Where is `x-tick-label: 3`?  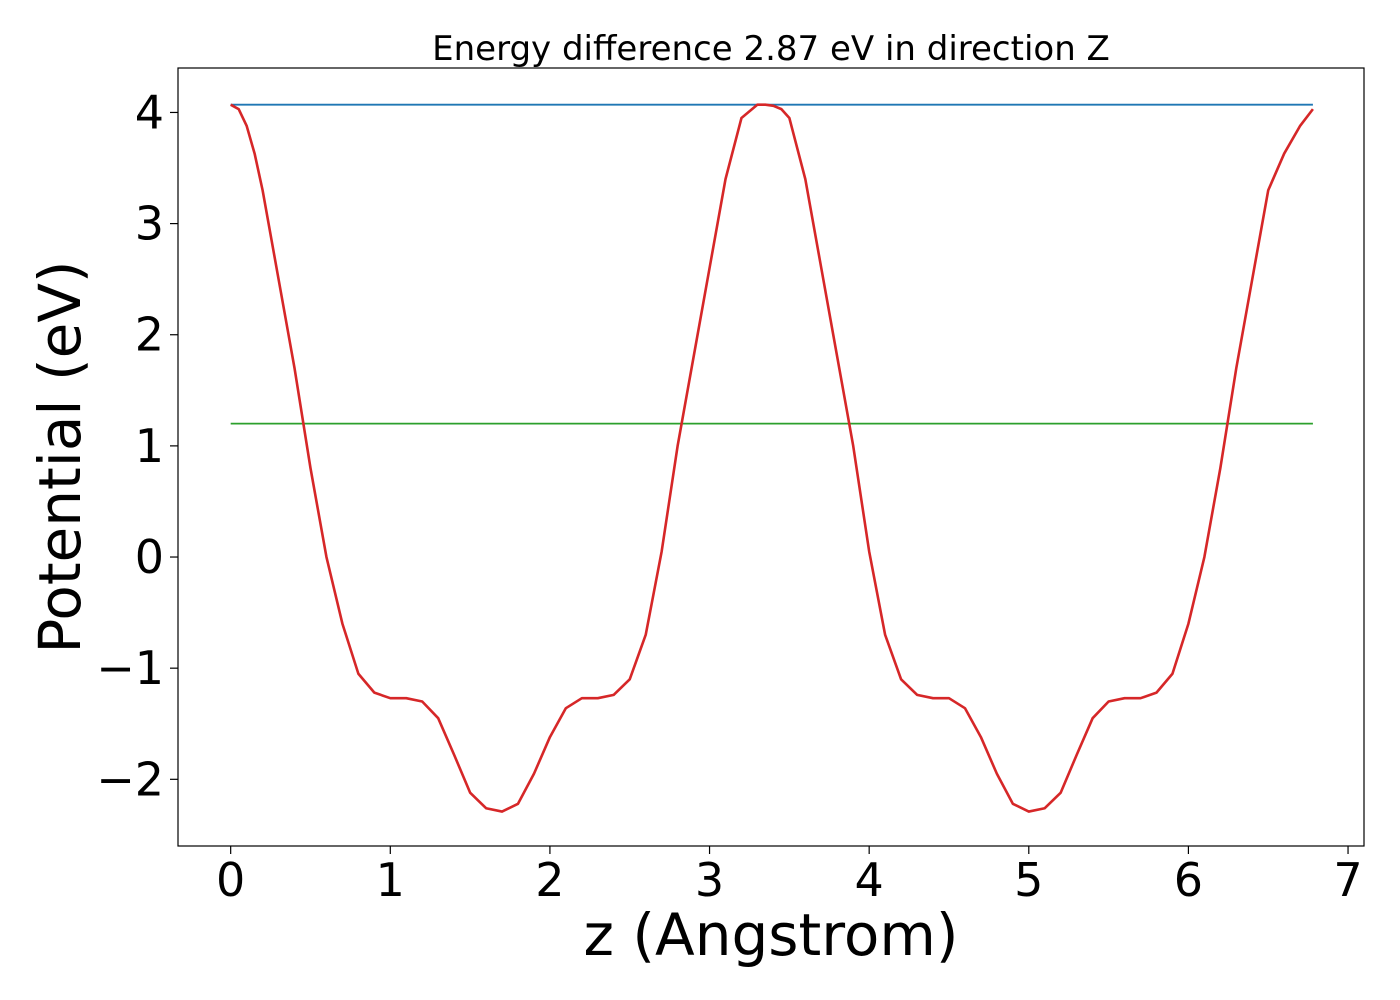 x-tick-label: 3 is located at coordinates (709, 880).